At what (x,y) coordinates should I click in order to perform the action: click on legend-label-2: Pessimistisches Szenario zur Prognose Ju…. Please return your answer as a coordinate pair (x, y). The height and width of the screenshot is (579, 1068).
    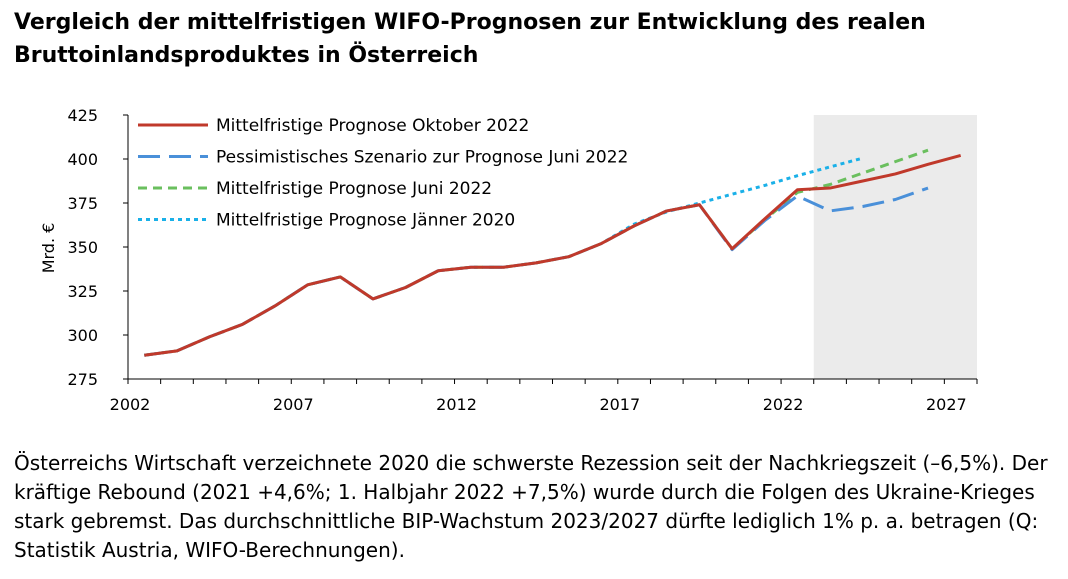
    Looking at the image, I should click on (422, 158).